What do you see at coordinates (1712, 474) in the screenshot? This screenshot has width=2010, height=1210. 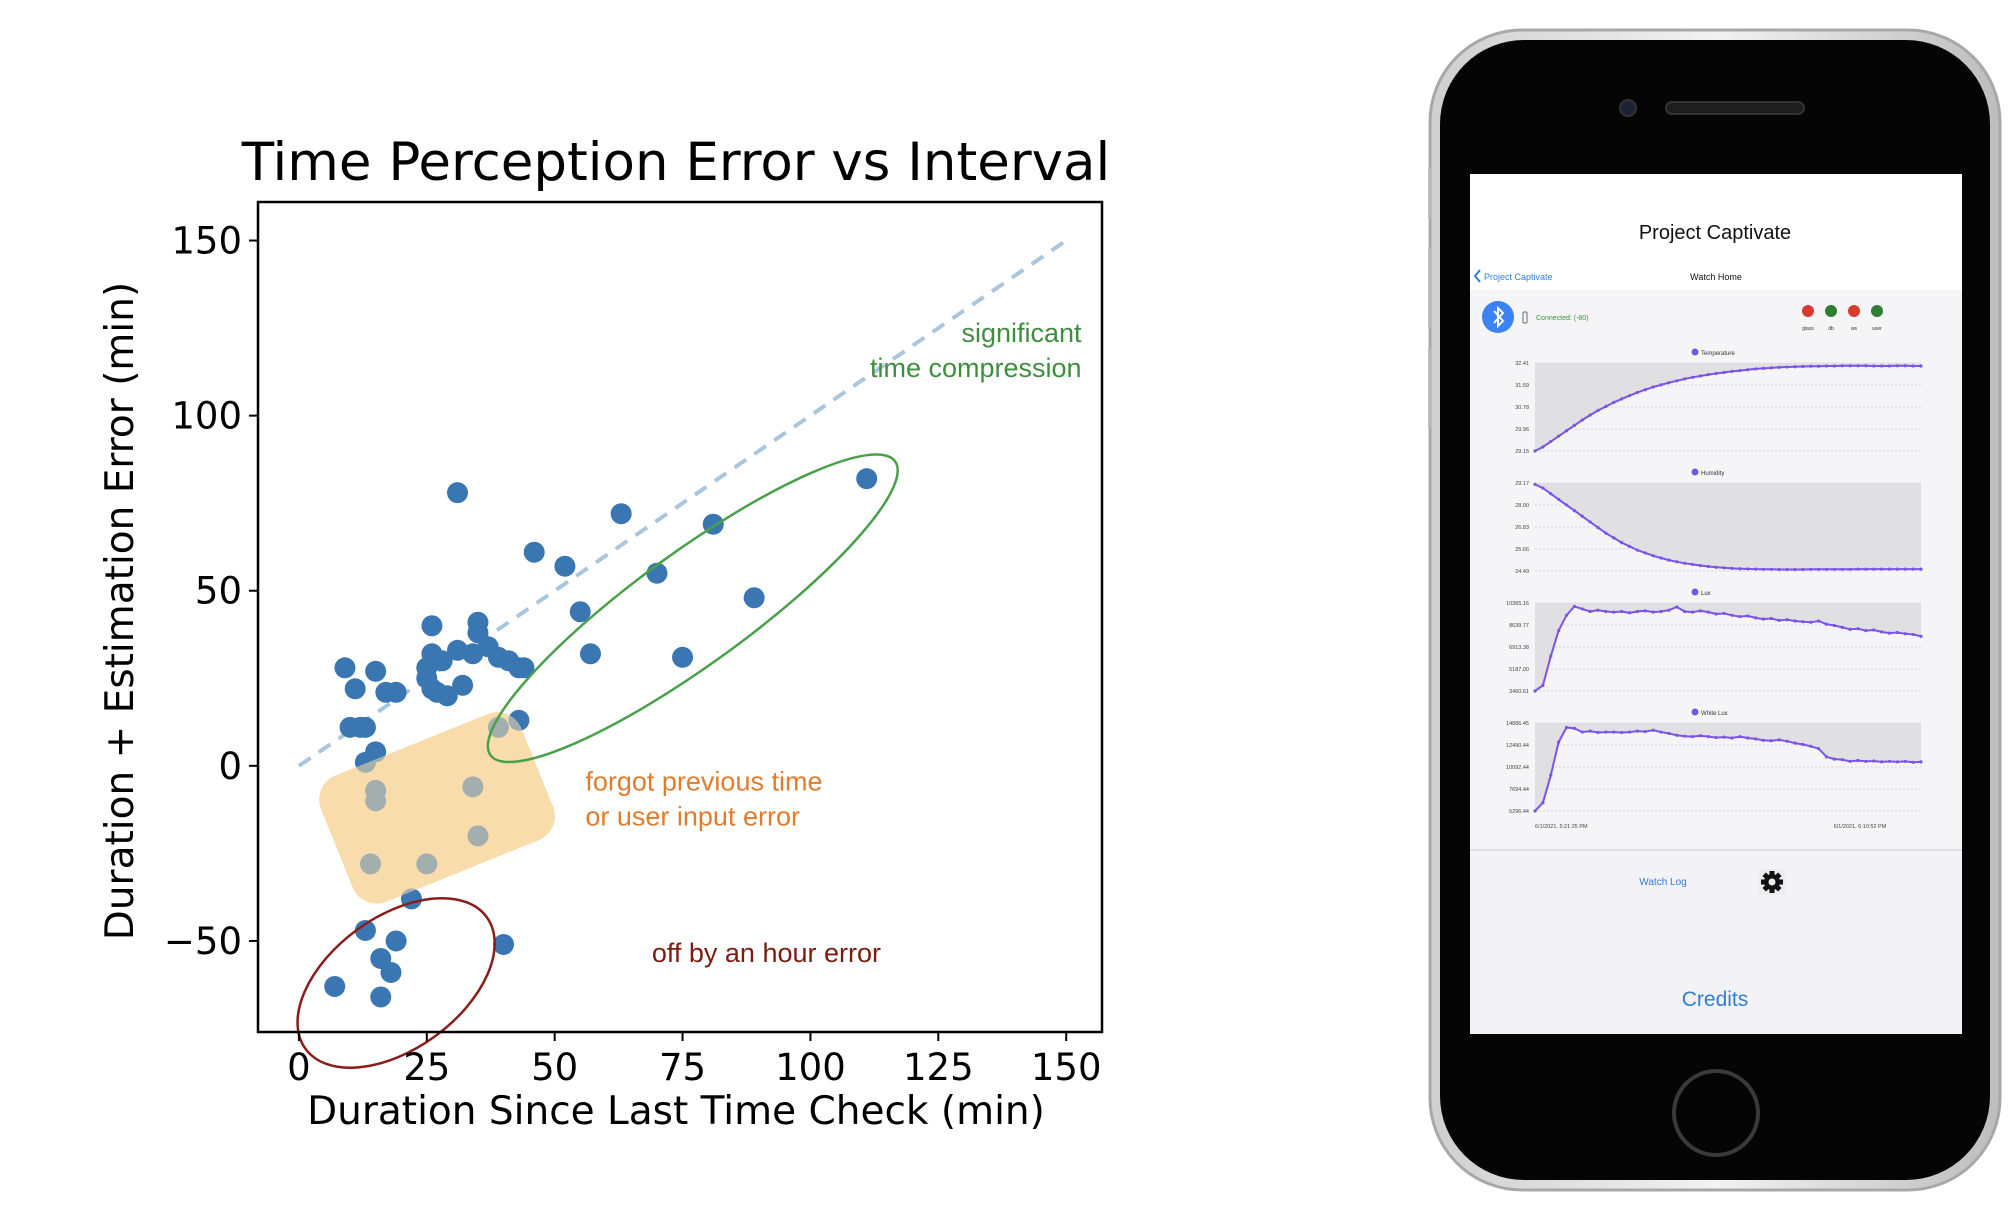 I see `mini-chart-title: Humidity` at bounding box center [1712, 474].